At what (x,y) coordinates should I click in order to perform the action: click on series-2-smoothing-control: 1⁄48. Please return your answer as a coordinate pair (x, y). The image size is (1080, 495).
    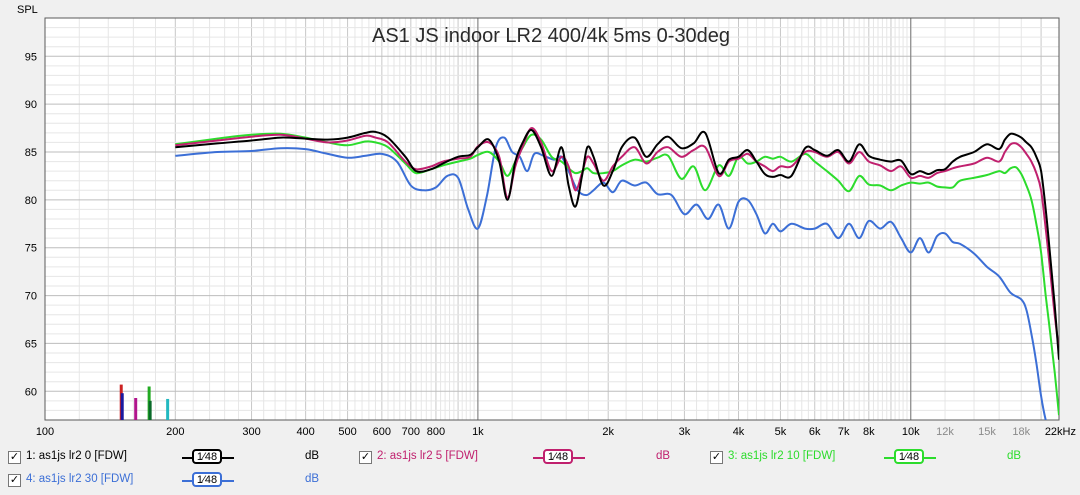
    Looking at the image, I should click on (559, 457).